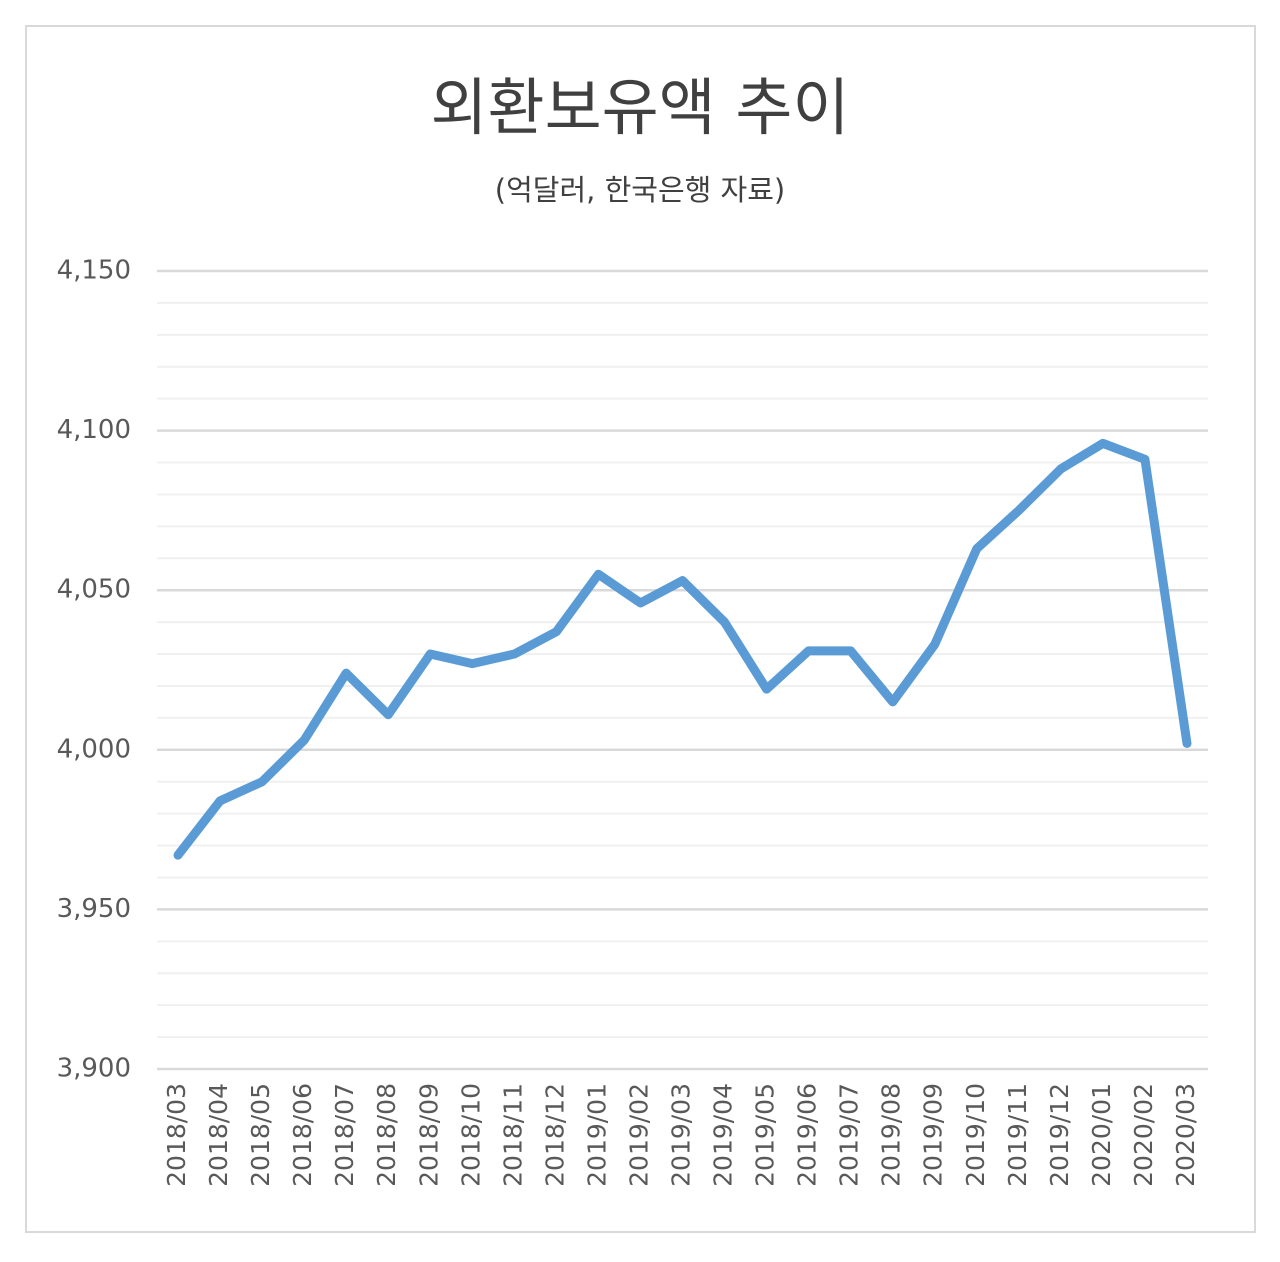 This screenshot has width=1280, height=1262. I want to click on x-tick-label: 2019/04, so click(723, 1135).